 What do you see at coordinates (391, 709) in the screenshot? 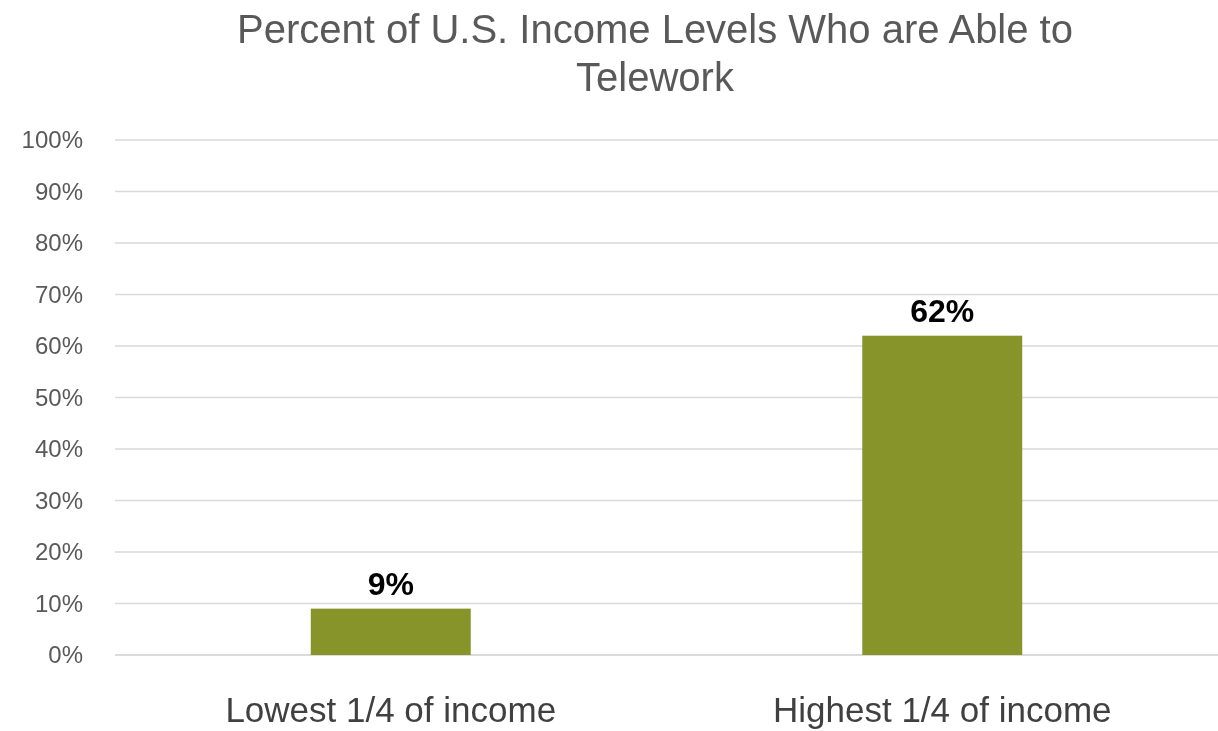
I see `x-tick-label: Lowest 1/4 of income` at bounding box center [391, 709].